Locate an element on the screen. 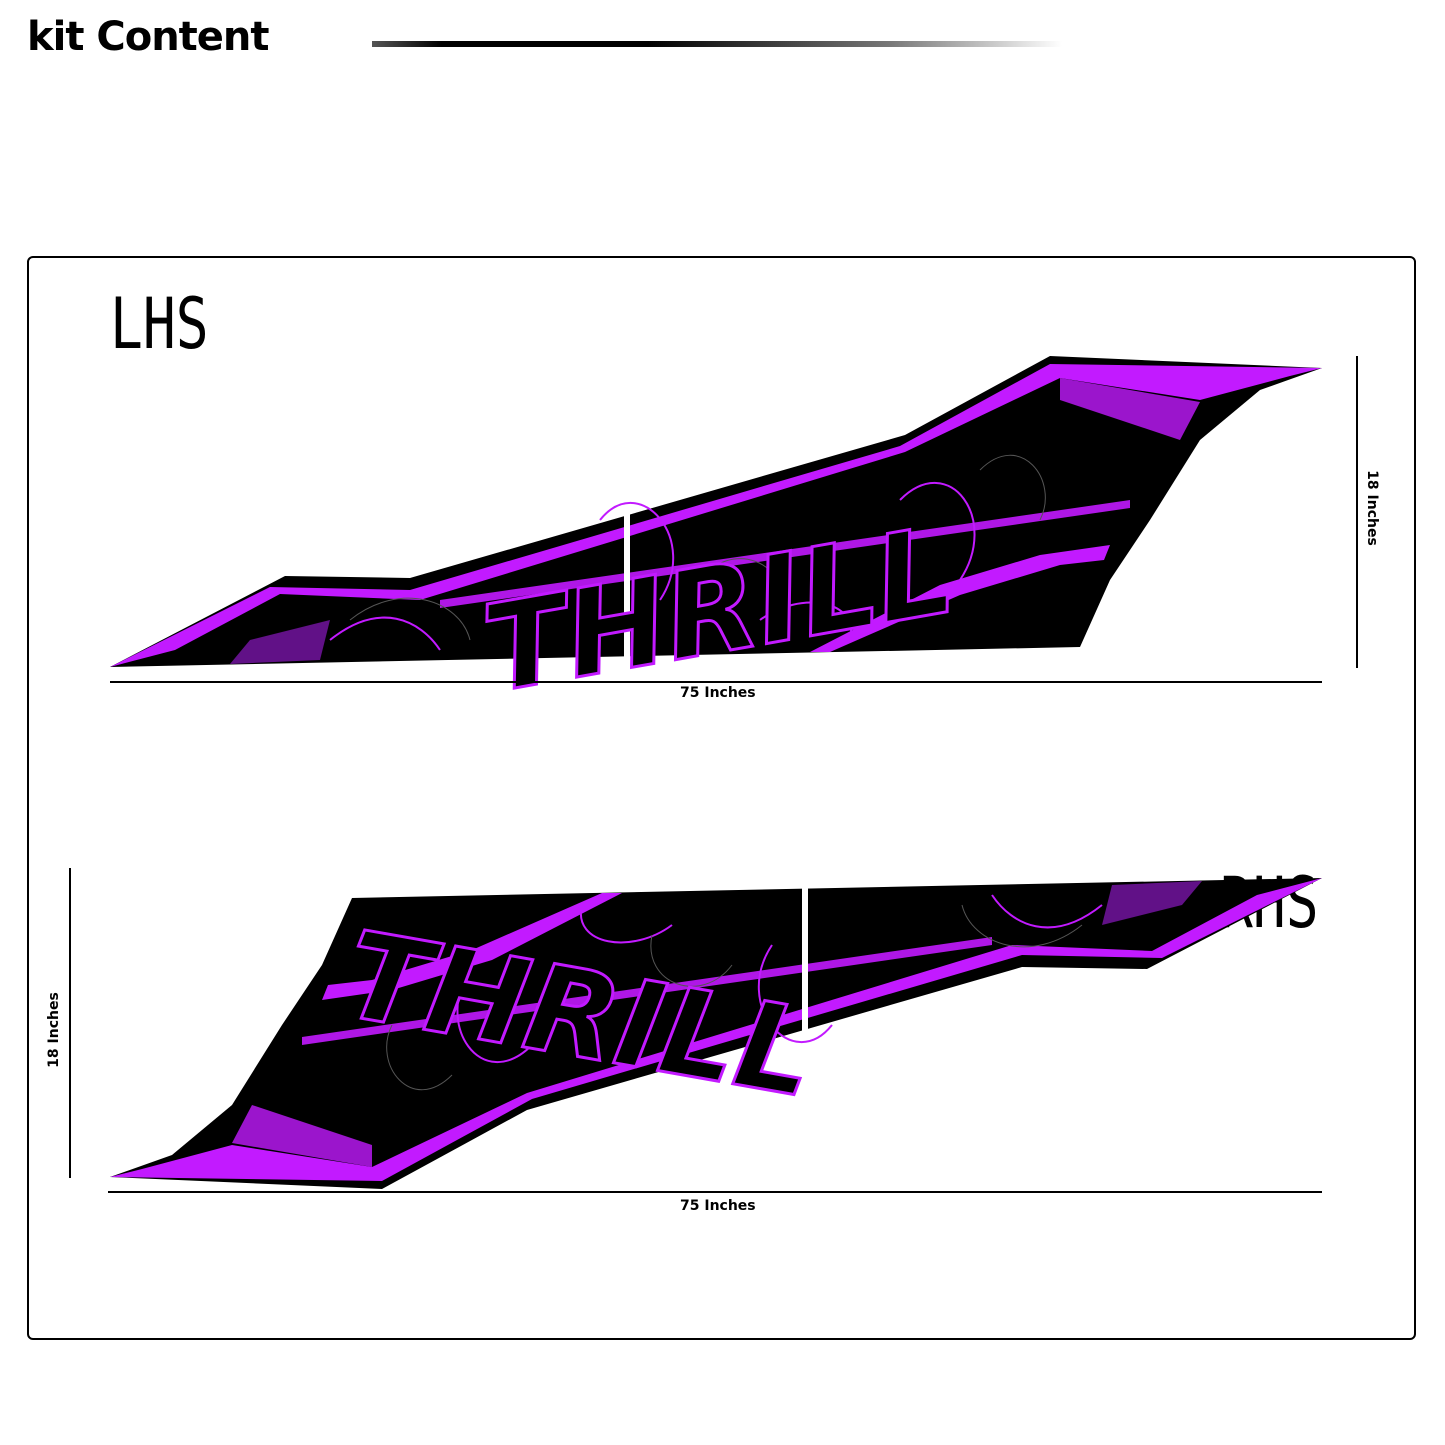 This screenshot has width=1445, height=1445. title-gradient-rule is located at coordinates (717, 44).